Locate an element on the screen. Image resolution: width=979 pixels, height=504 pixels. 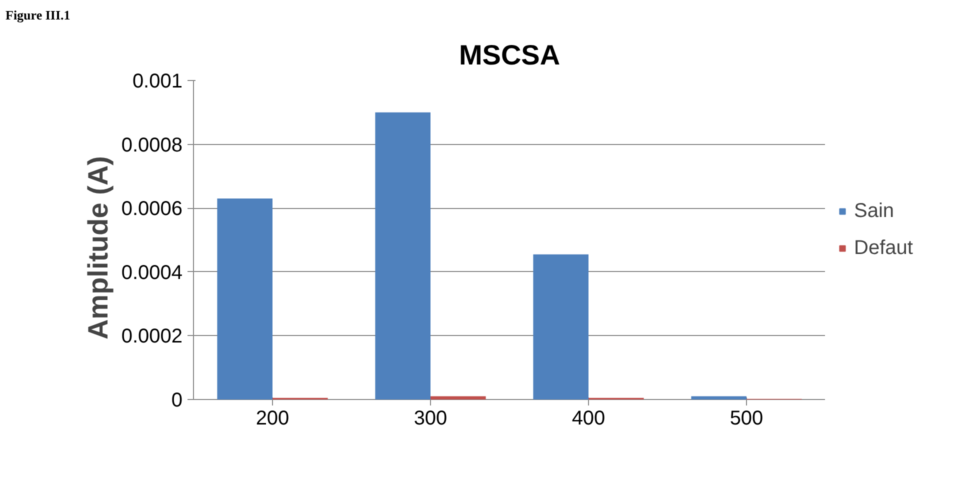
y-axis-title: Amplitude (A) is located at coordinates (98, 248).